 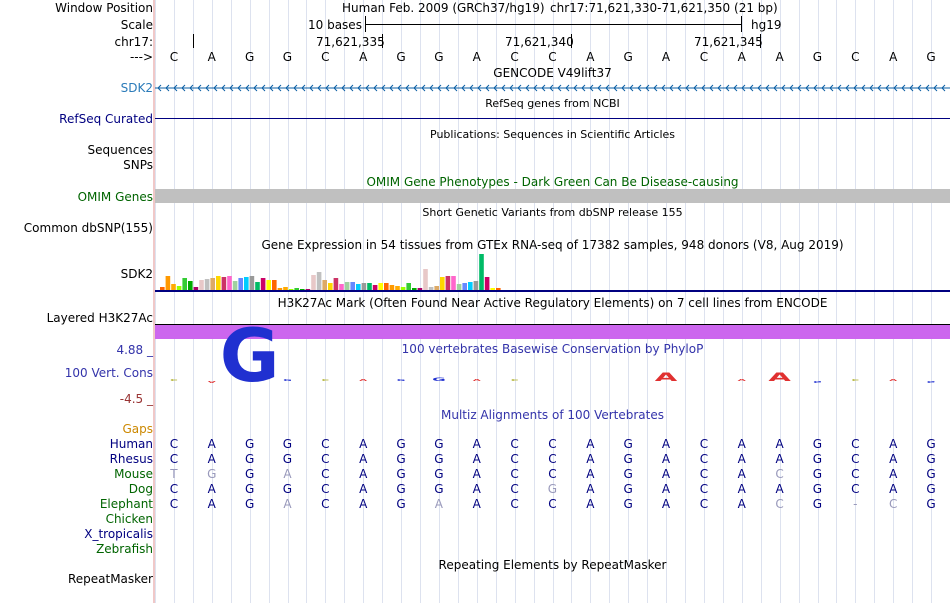 I want to click on species-label: Human, so click(x=131, y=444).